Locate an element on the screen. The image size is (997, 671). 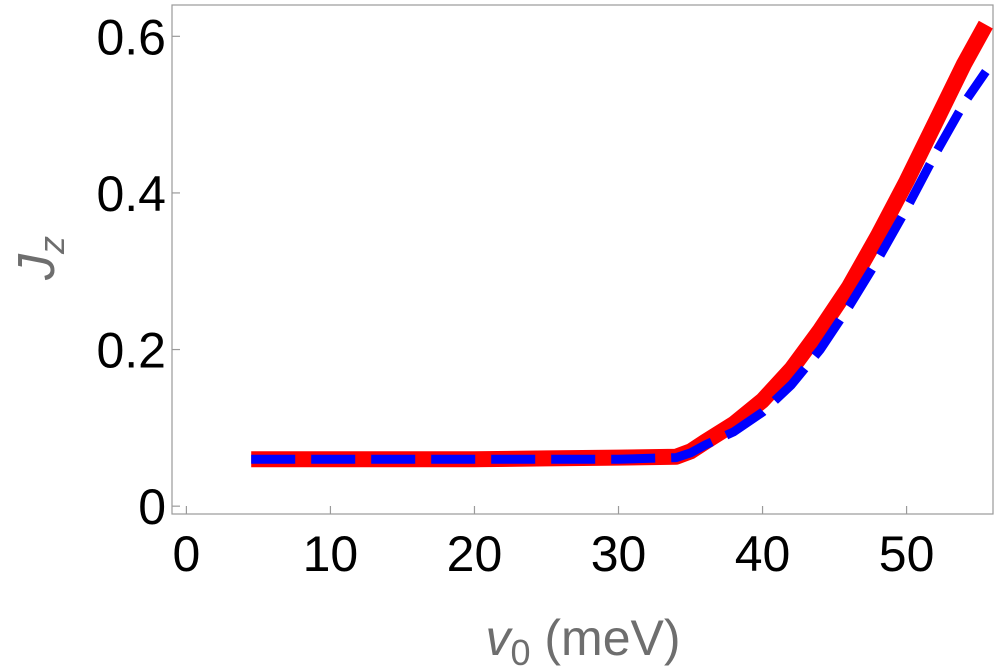
x-tick-label: 50 is located at coordinates (907, 554).